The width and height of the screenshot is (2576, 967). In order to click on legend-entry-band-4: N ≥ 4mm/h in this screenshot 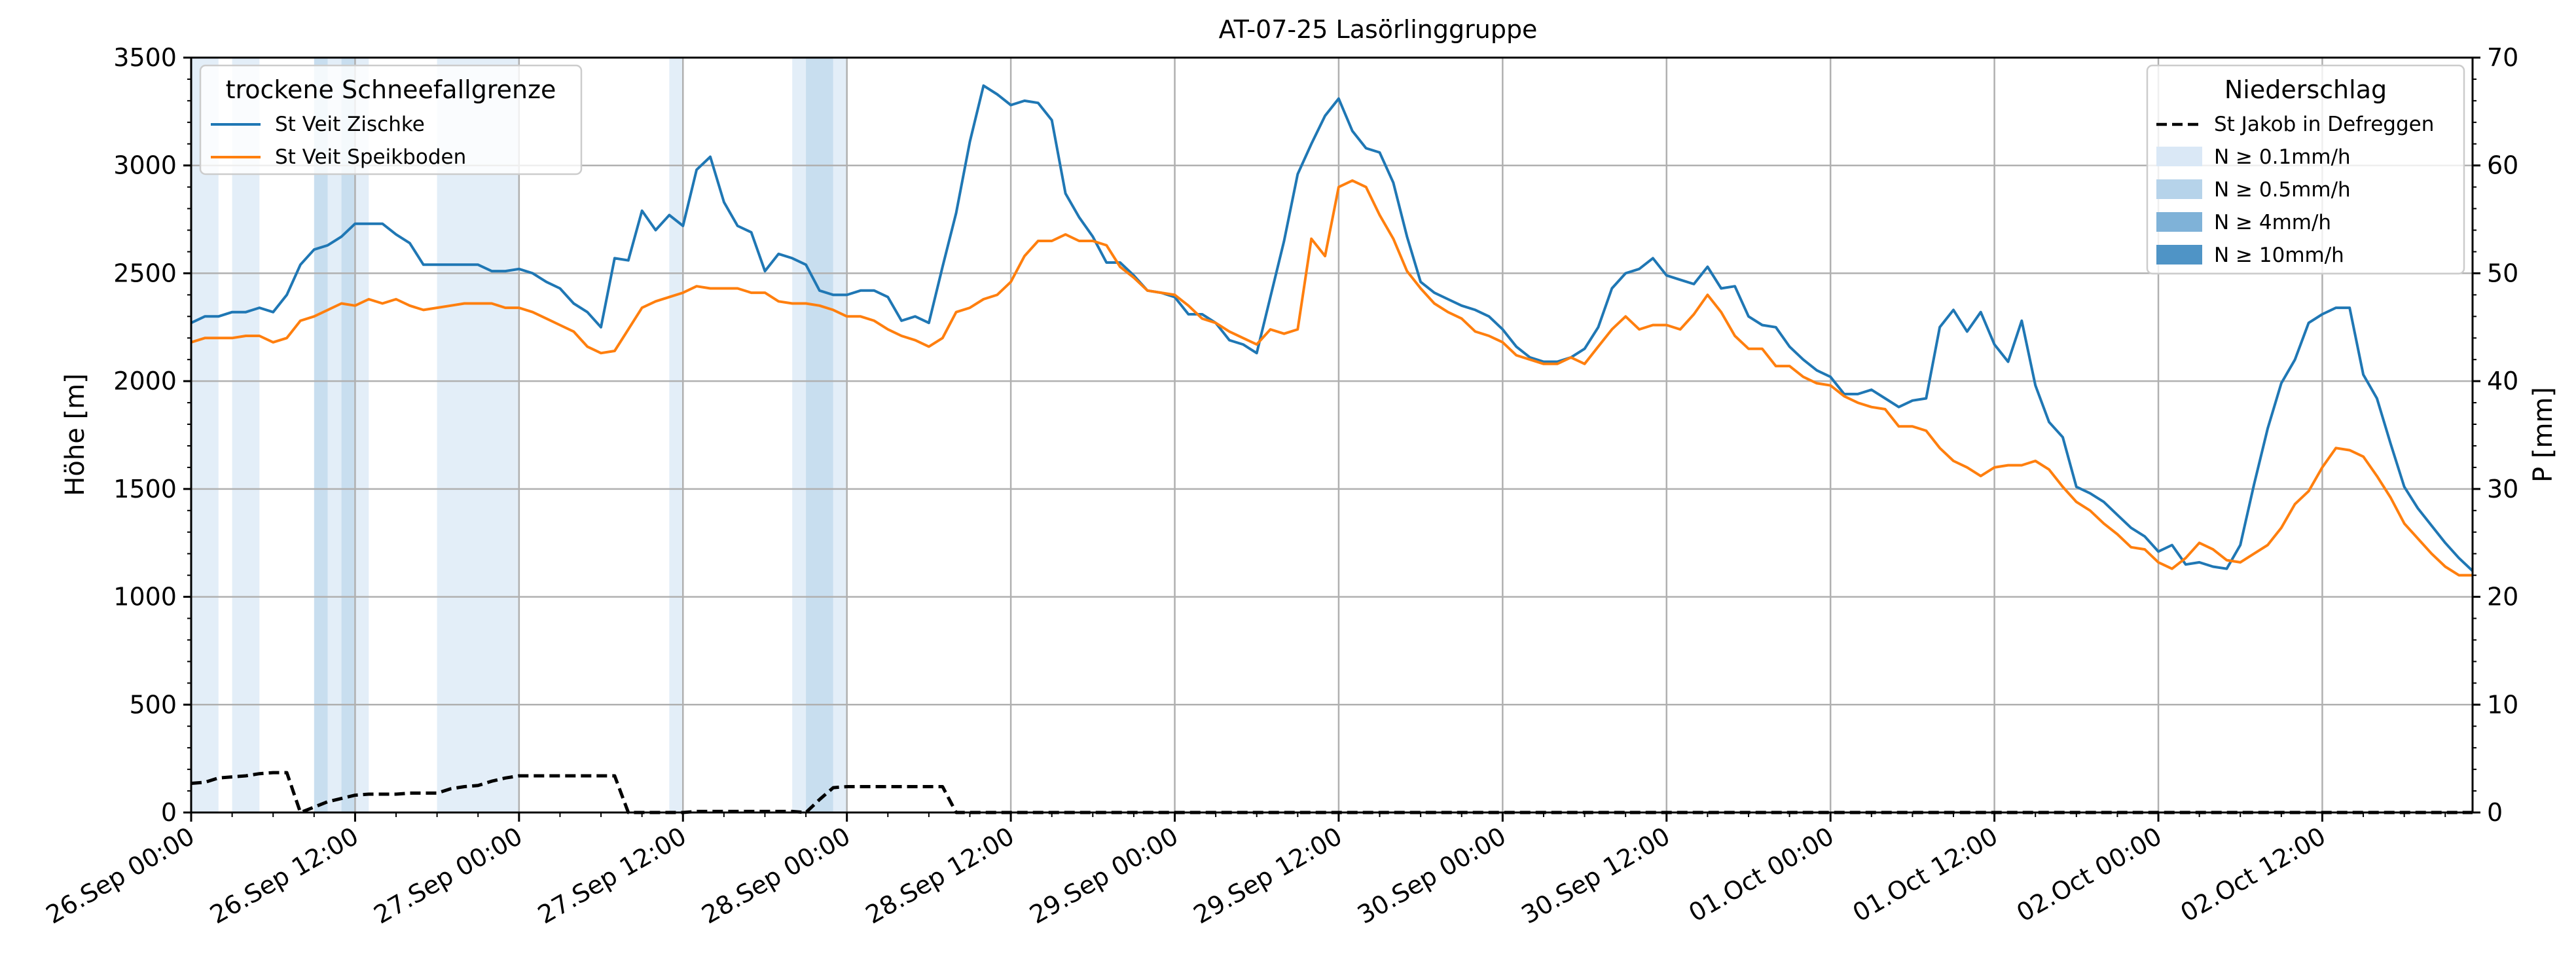, I will do `click(2272, 222)`.